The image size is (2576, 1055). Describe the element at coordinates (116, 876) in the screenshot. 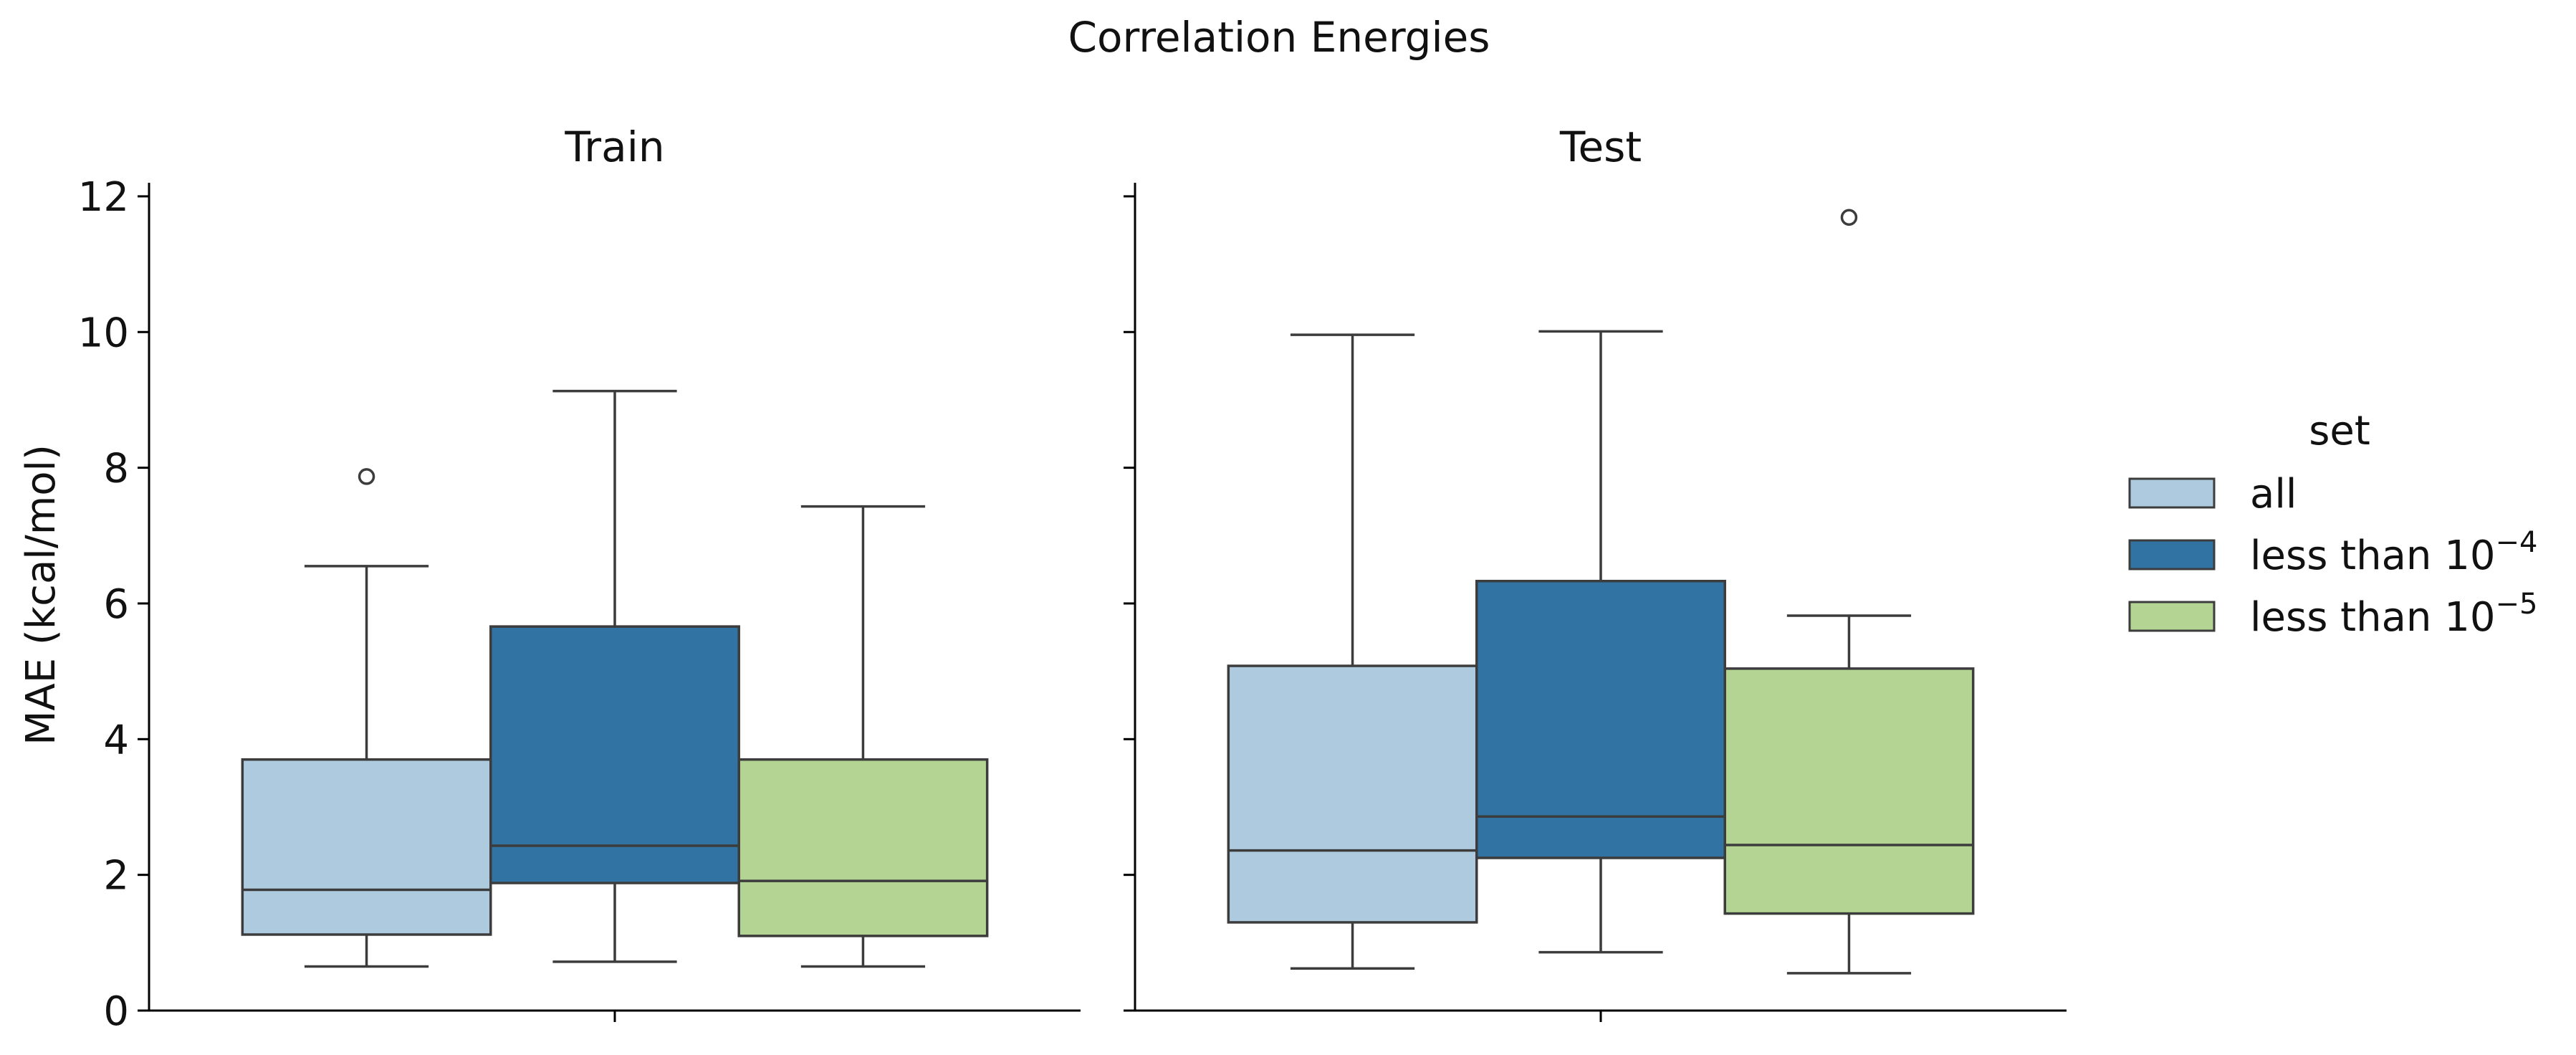

I see `y-tick-label: 2` at that location.